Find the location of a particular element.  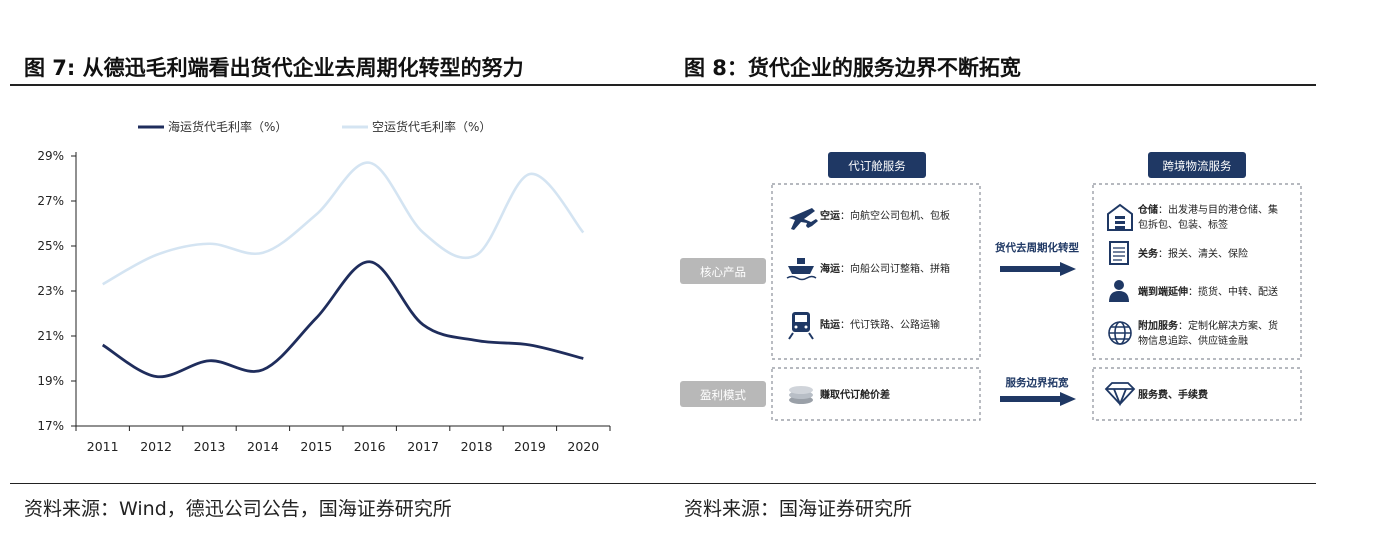

globe-icon is located at coordinates (1120, 333).